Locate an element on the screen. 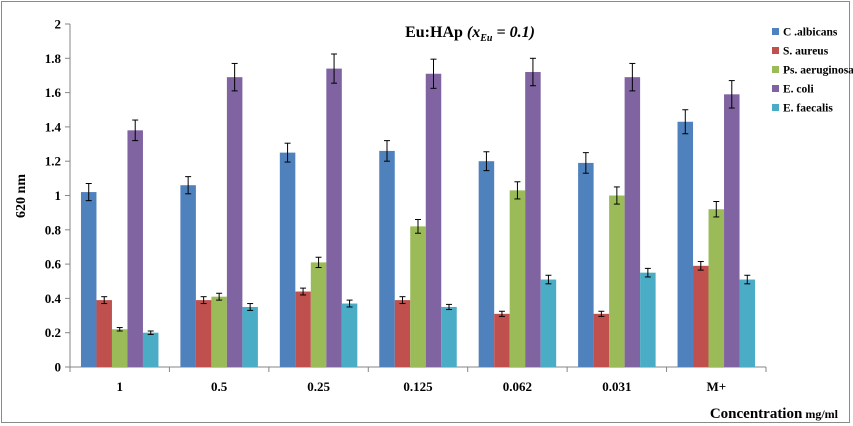 The width and height of the screenshot is (853, 426). y-tick-label: 0 is located at coordinates (58, 367).